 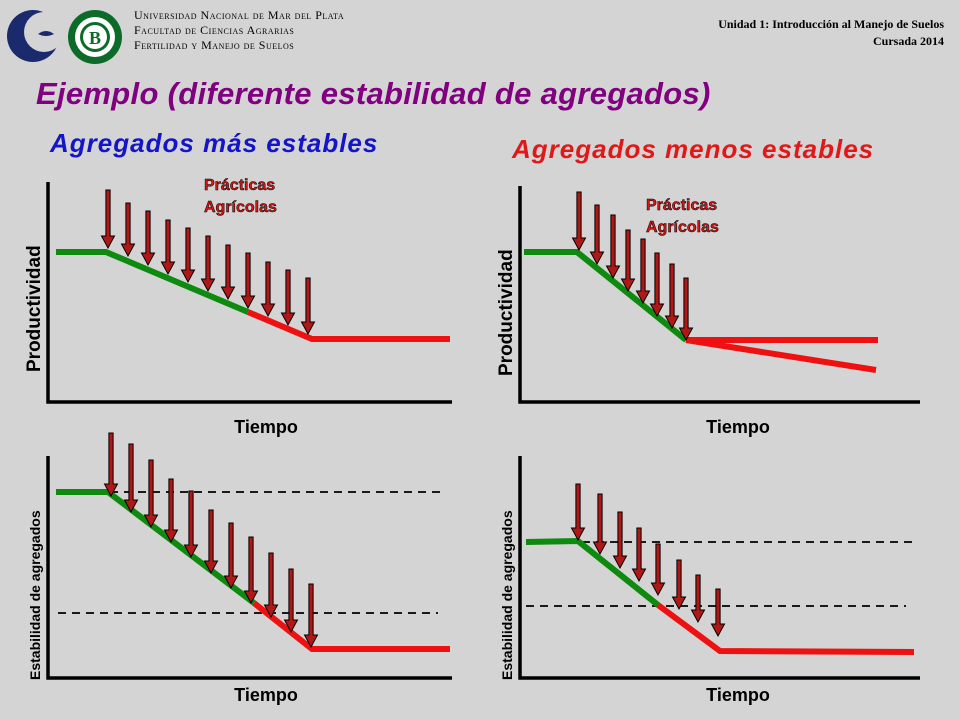 I want to click on practice-arrows-bottom-left, so click(x=211, y=540).